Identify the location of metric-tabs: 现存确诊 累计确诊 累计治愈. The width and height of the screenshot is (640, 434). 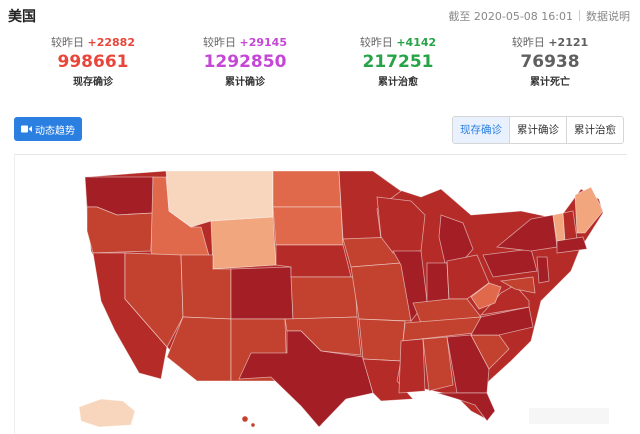
(538, 130).